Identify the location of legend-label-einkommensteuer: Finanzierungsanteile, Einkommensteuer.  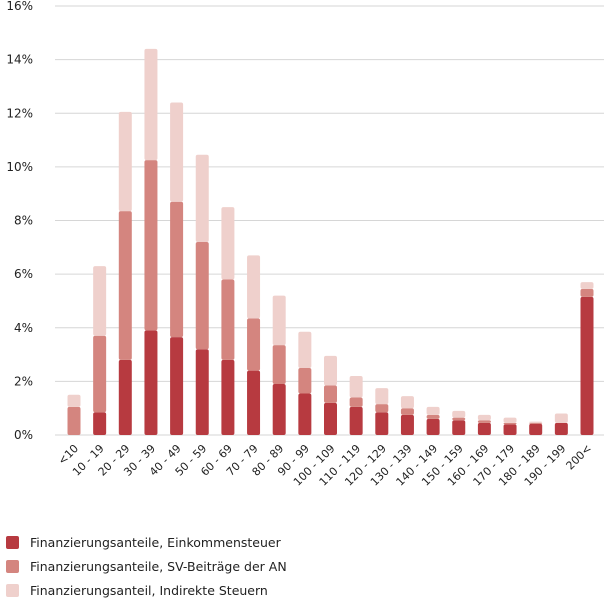
(155, 542).